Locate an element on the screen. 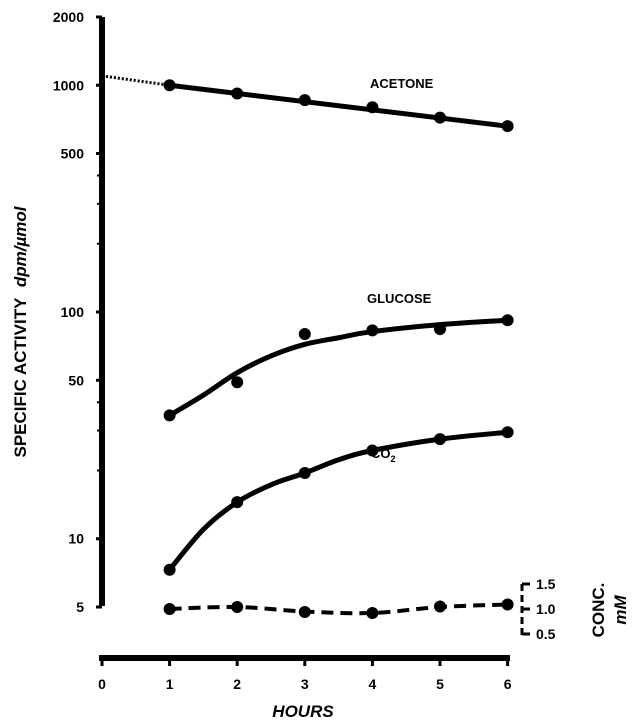  co2-label-subscript: 2 is located at coordinates (393, 459).